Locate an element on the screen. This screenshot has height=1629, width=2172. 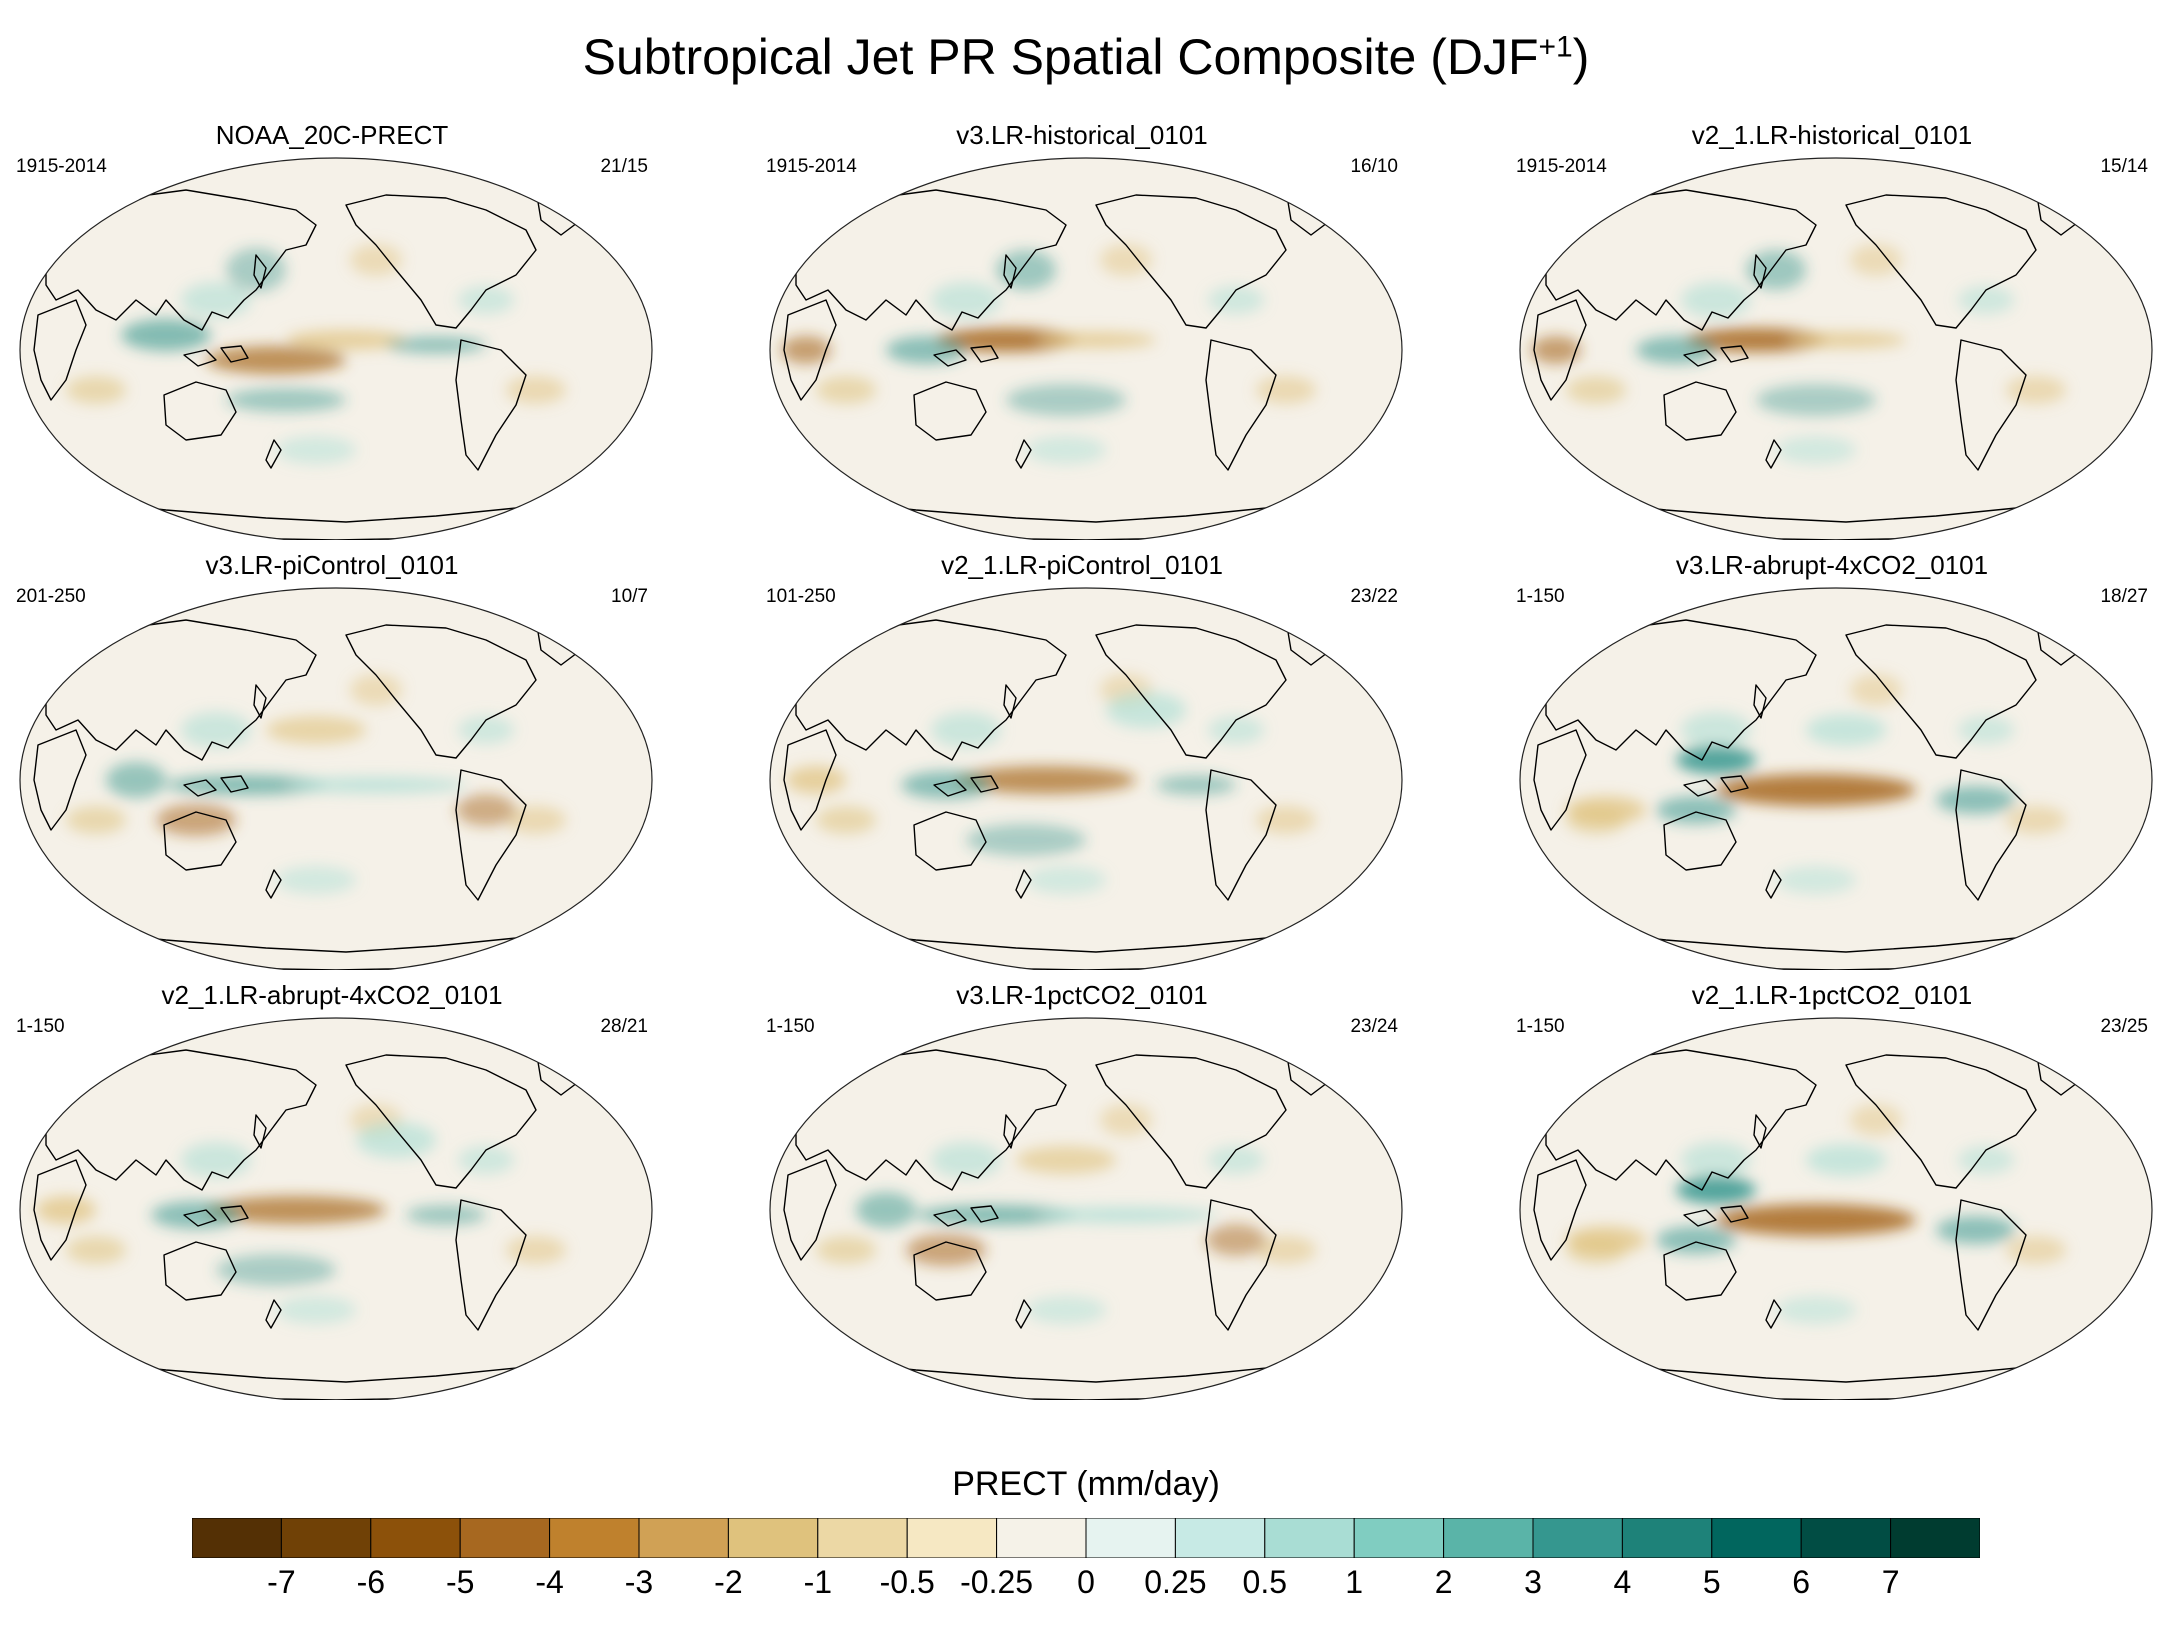
colorbar-tick: 0.5 is located at coordinates (1265, 1582).